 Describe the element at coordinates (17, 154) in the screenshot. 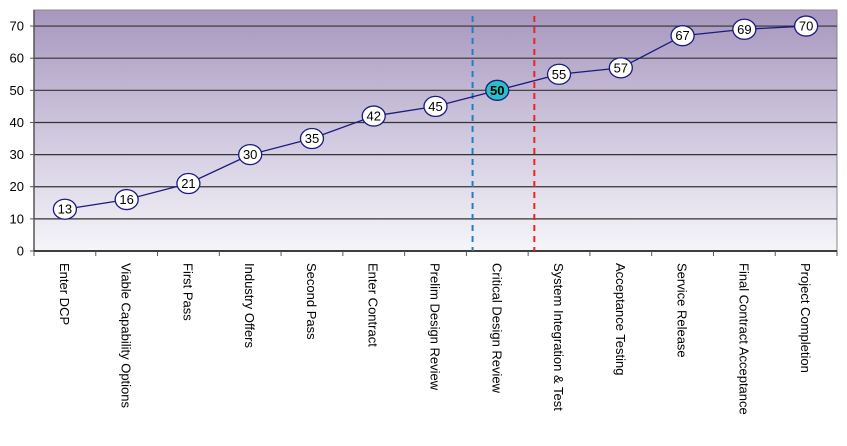

I see `y-tick-label: 30` at that location.